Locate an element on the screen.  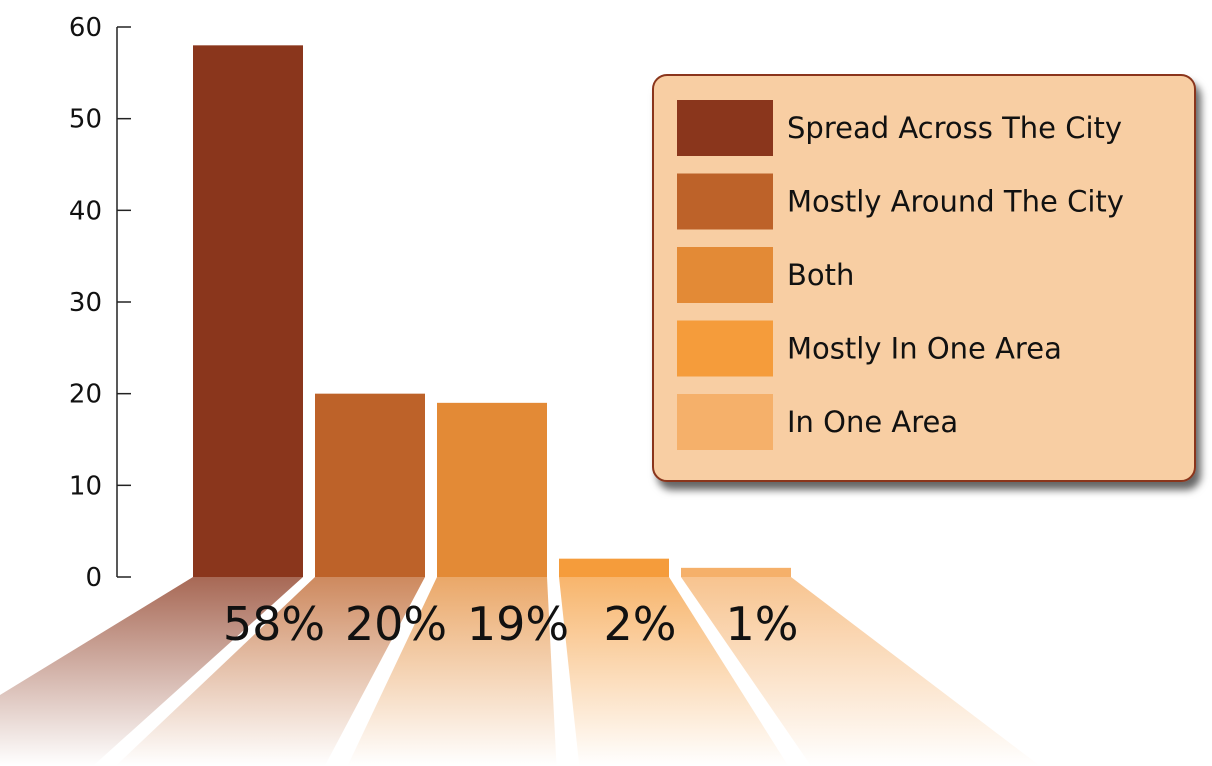
y-tick-label: 20 is located at coordinates (85, 395).